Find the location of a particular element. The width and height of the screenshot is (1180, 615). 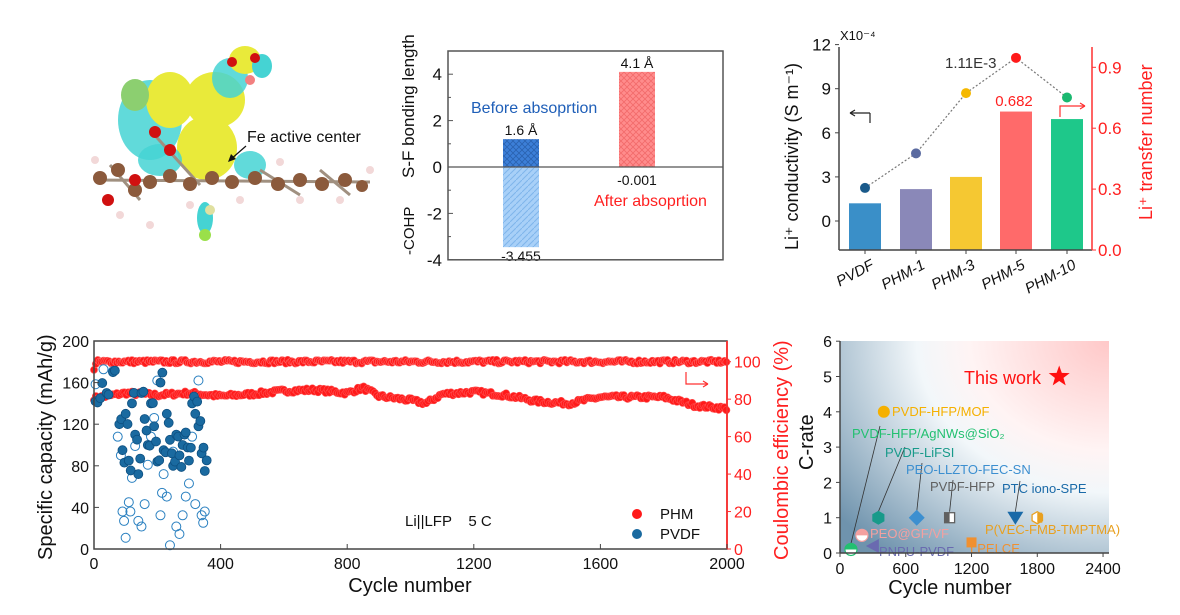

x-tick-label: 800 is located at coordinates (347, 564).